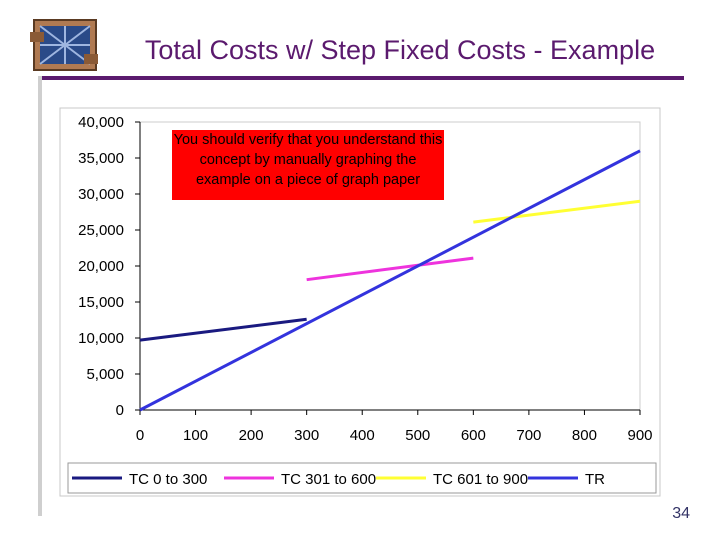 Image resolution: width=720 pixels, height=540 pixels. What do you see at coordinates (528, 435) in the screenshot?
I see `x-tick-label: 700` at bounding box center [528, 435].